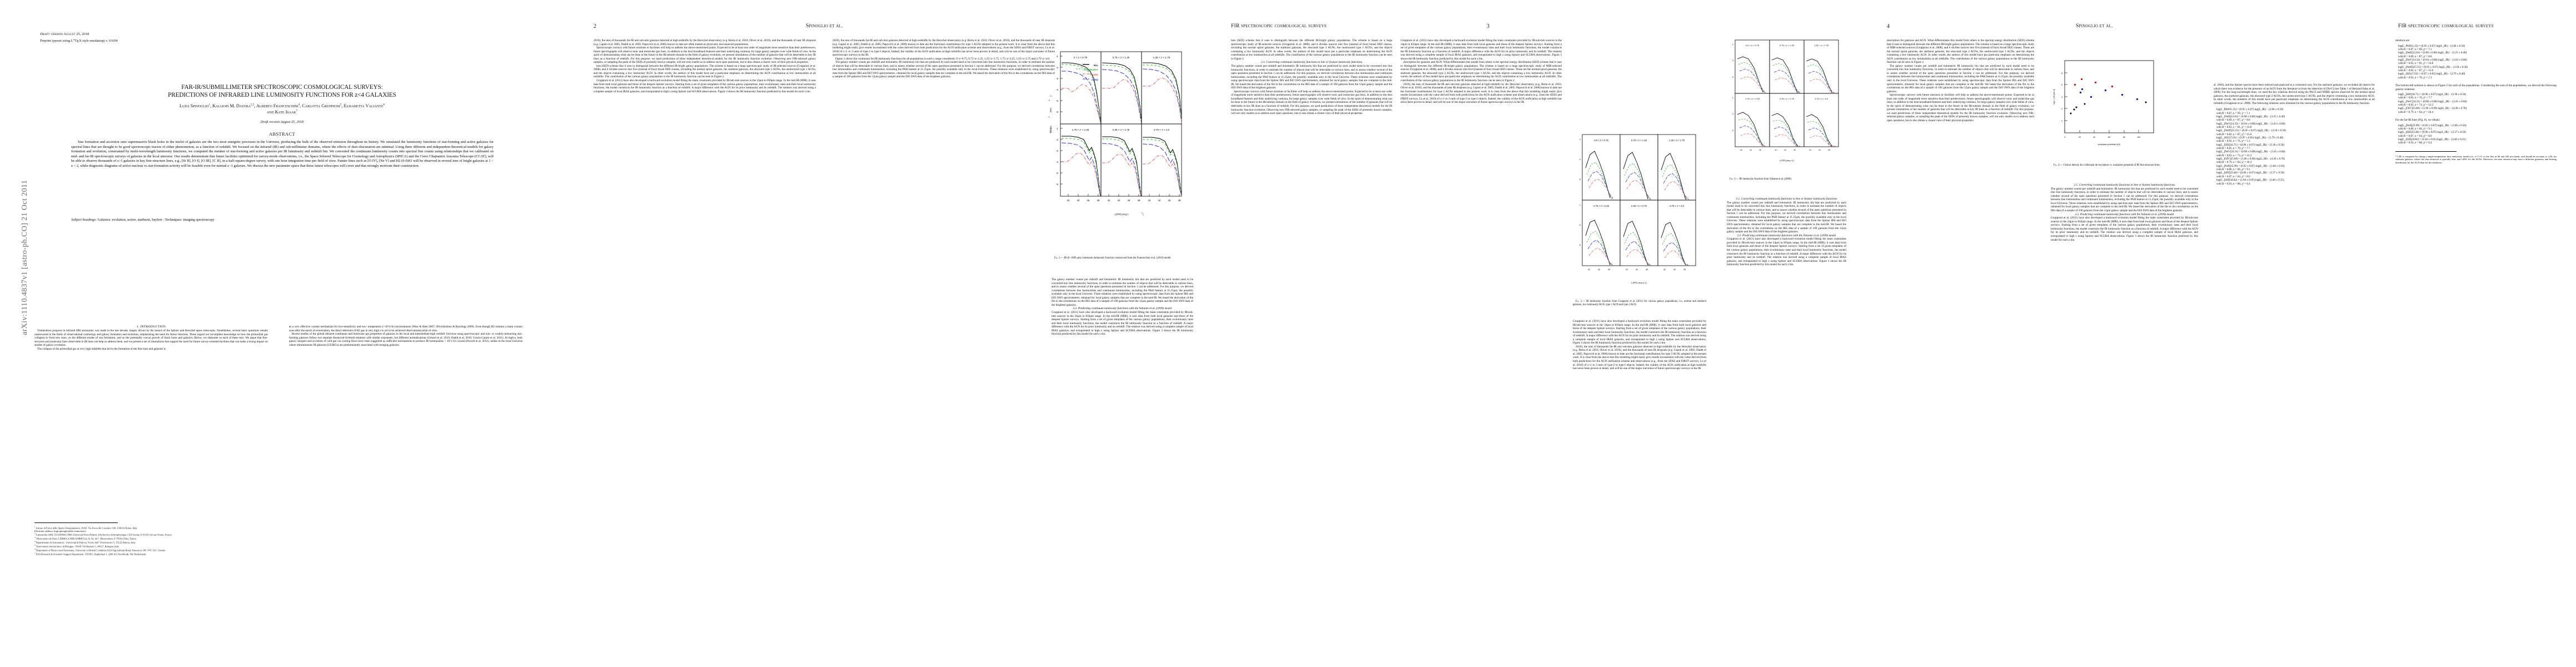 This screenshot has height=667, width=2576. I want to click on svg-text: 2.25 < z < 2.75, so click(1787, 98).